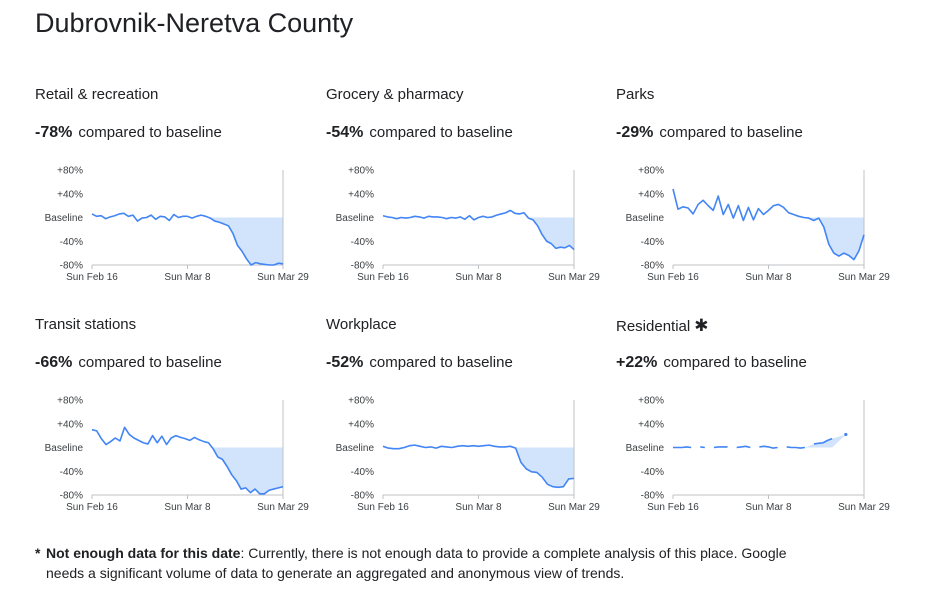 Image resolution: width=929 pixels, height=597 pixels. What do you see at coordinates (846, 434) in the screenshot?
I see `data-point` at bounding box center [846, 434].